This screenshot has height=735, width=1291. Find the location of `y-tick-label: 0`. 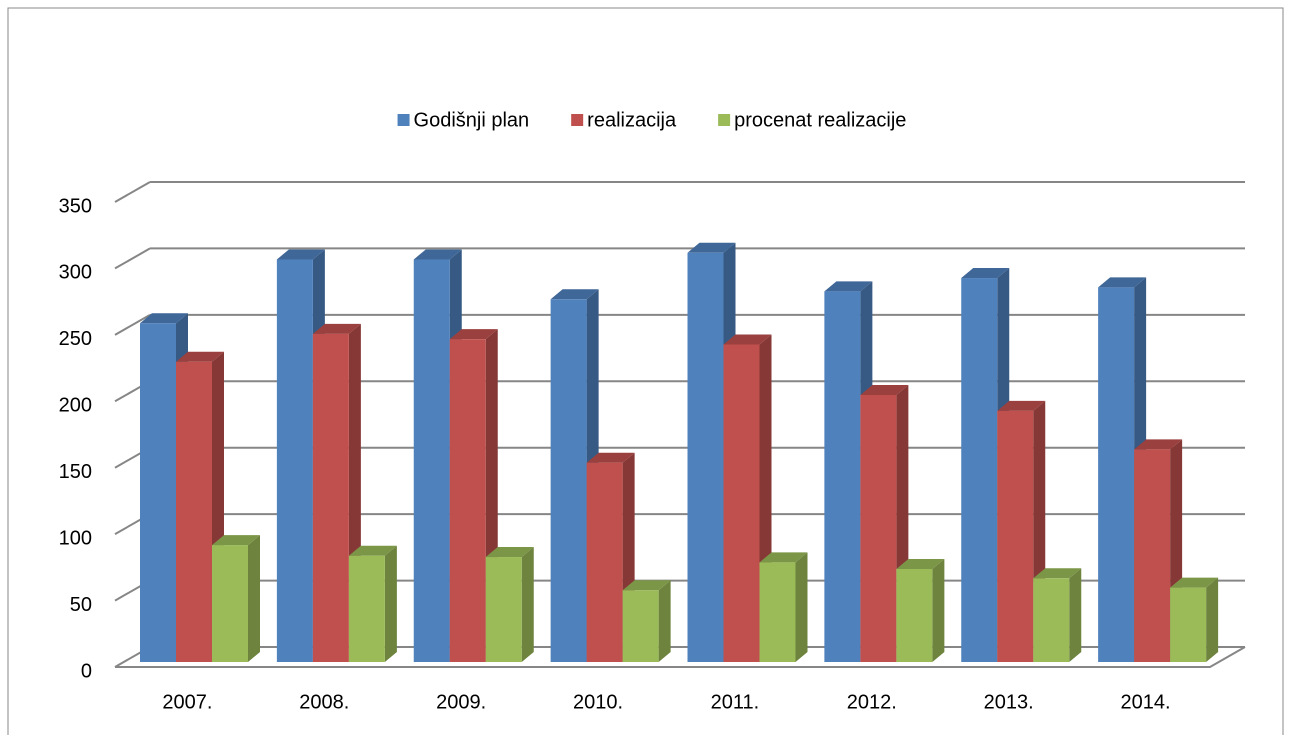

y-tick-label: 0 is located at coordinates (86, 671).